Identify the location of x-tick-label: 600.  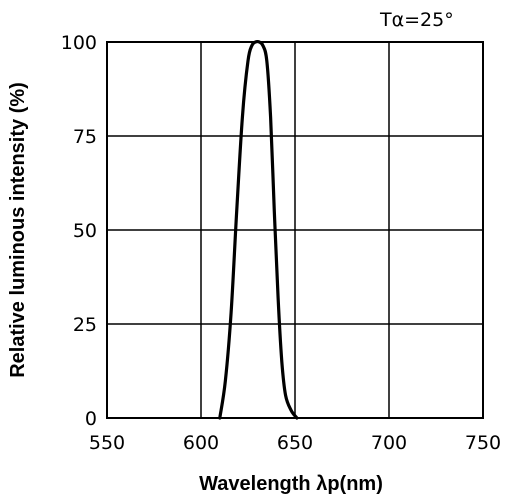
(201, 443).